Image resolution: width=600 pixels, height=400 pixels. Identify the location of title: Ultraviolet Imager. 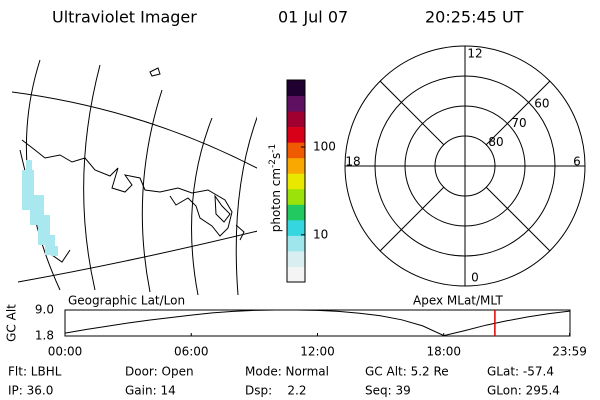
(124, 17).